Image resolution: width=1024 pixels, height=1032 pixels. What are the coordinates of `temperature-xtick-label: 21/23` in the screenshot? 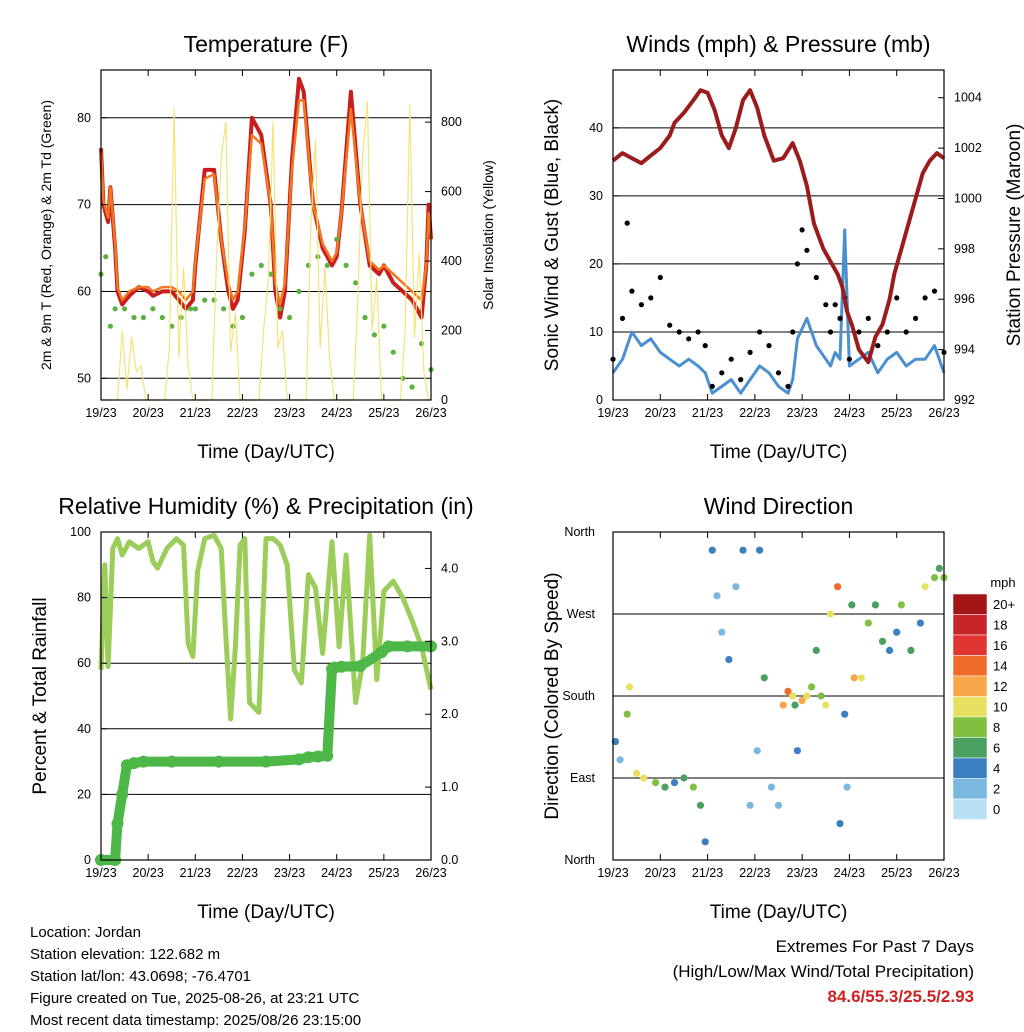 It's located at (195, 413).